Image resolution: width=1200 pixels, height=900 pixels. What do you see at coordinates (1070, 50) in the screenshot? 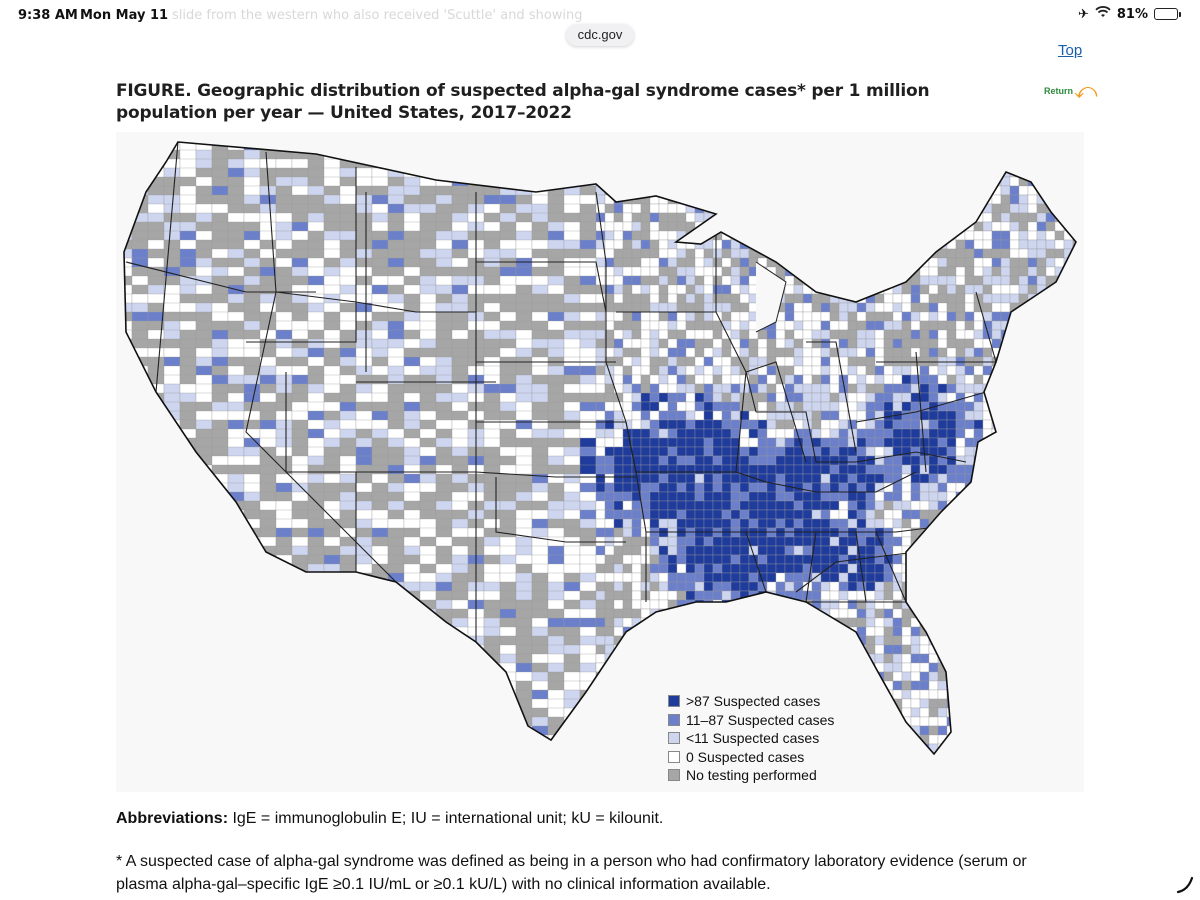
I see `top-link: Top` at bounding box center [1070, 50].